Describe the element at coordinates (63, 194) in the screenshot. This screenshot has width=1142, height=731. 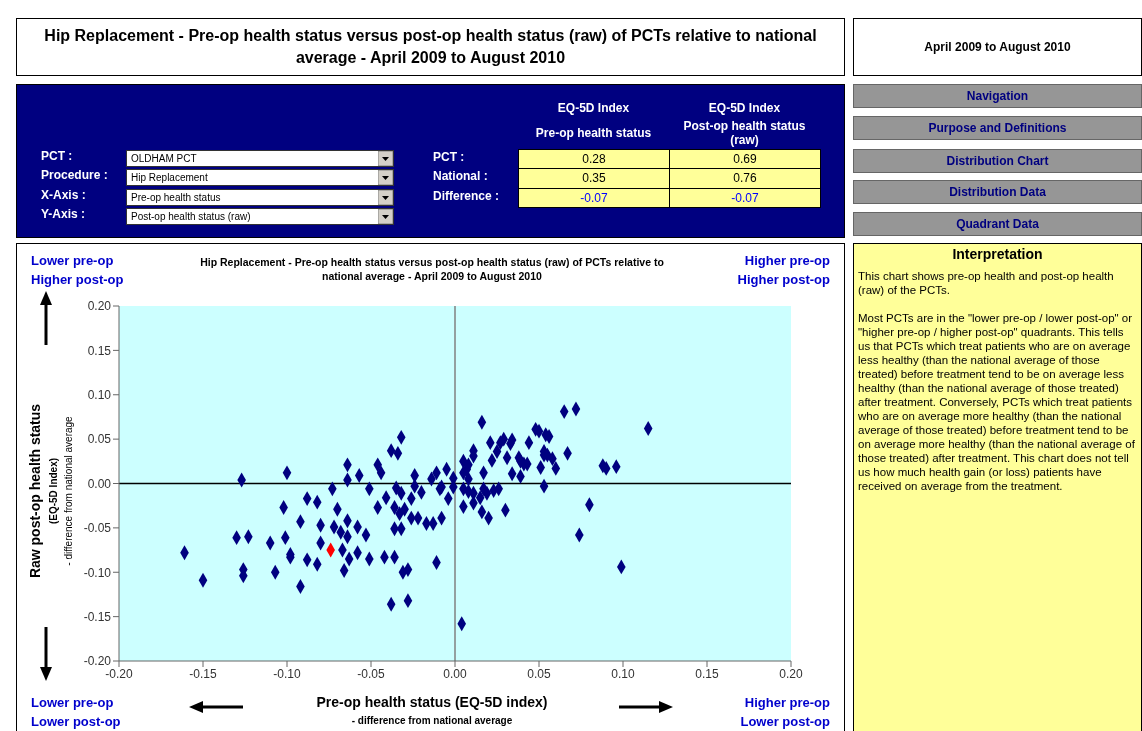
I see `text: X-Axis :` at that location.